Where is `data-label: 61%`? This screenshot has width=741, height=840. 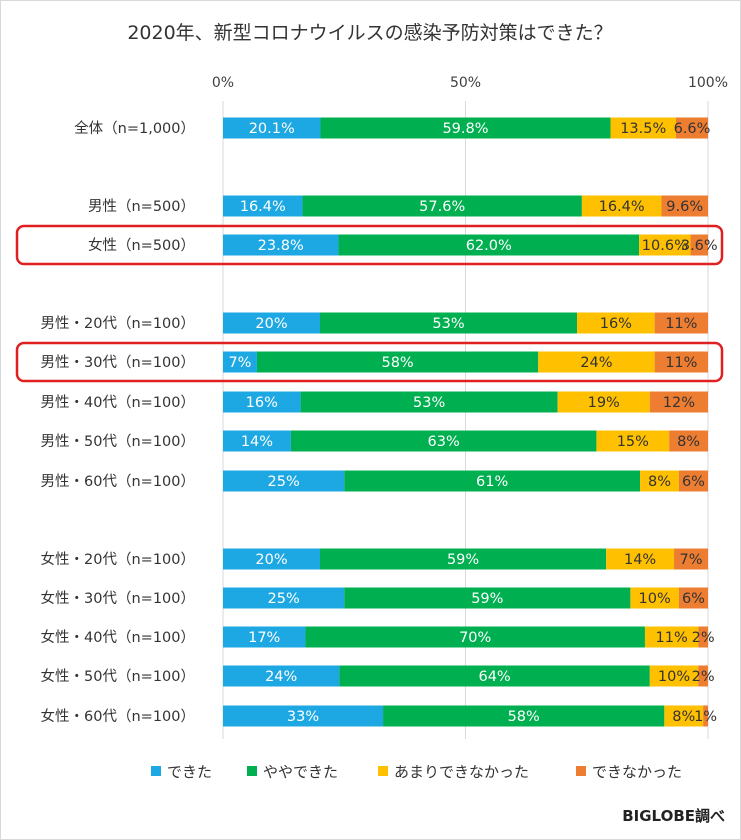
data-label: 61% is located at coordinates (492, 482).